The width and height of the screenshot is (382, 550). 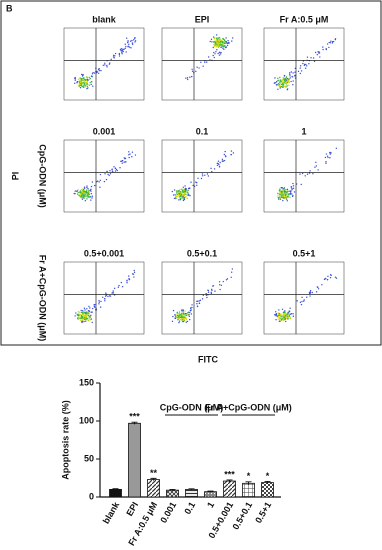 What do you see at coordinates (86, 420) in the screenshot?
I see `y-tick-label: 100` at bounding box center [86, 420].